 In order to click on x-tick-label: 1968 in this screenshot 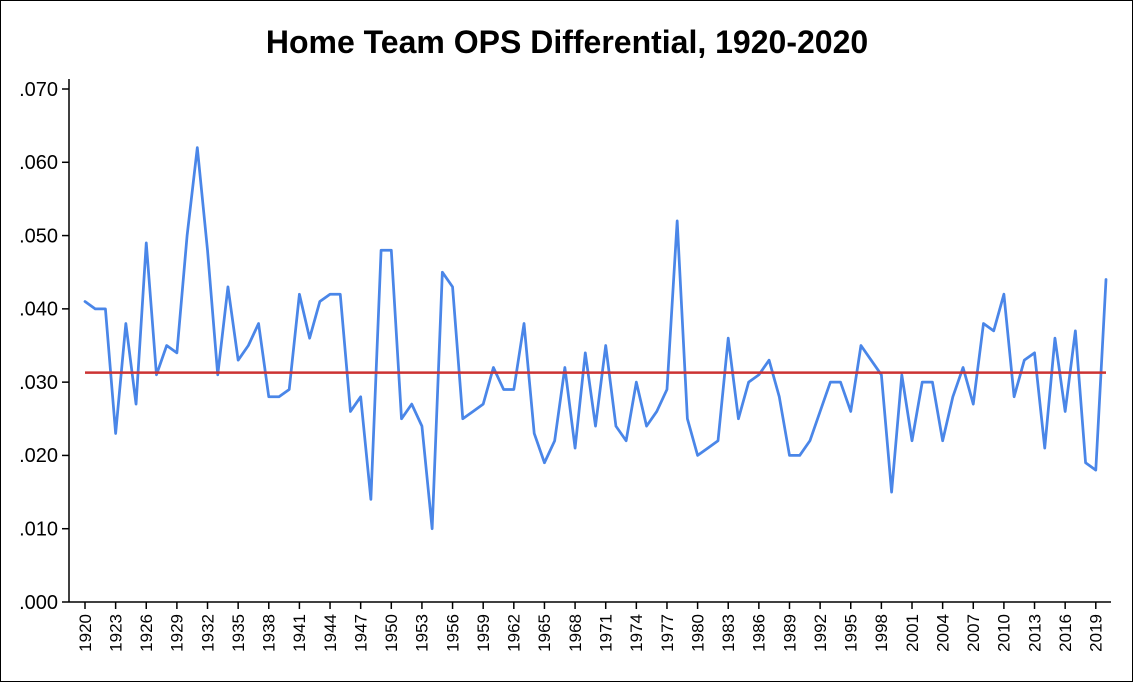, I will do `click(575, 633)`.